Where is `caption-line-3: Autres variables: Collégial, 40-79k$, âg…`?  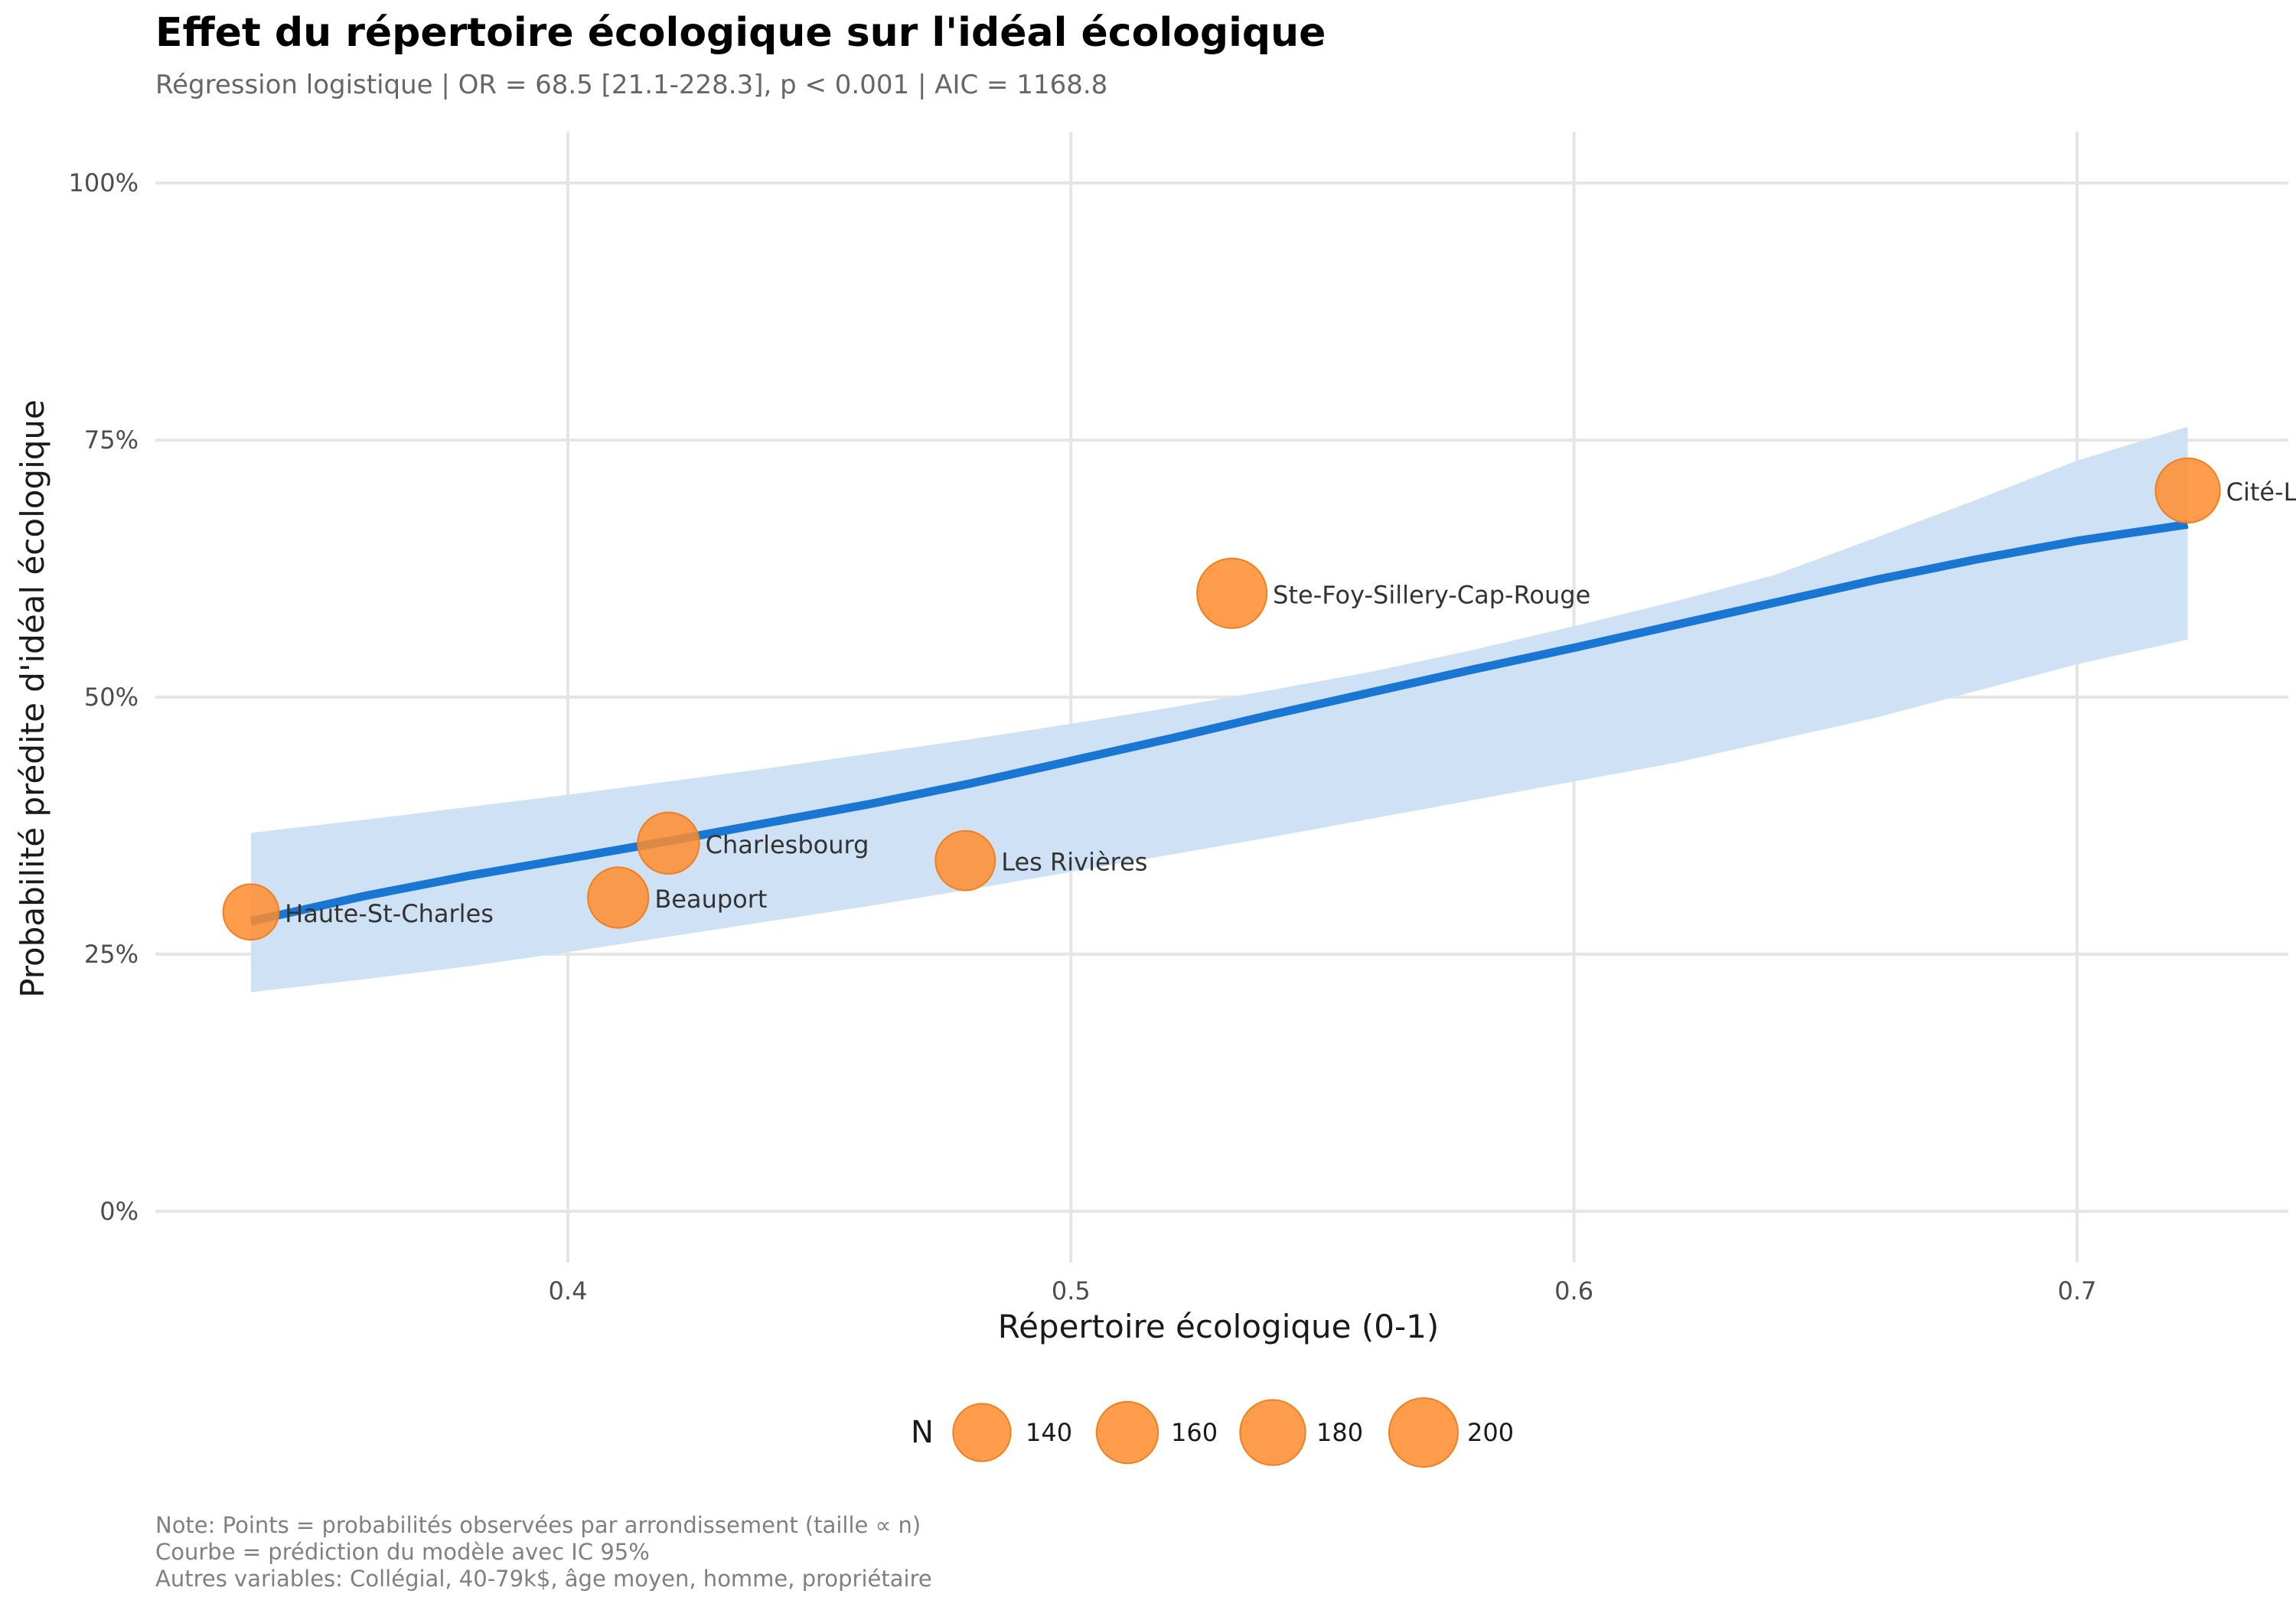
caption-line-3: Autres variables: Collégial, 40-79k$, âg… is located at coordinates (543, 1579).